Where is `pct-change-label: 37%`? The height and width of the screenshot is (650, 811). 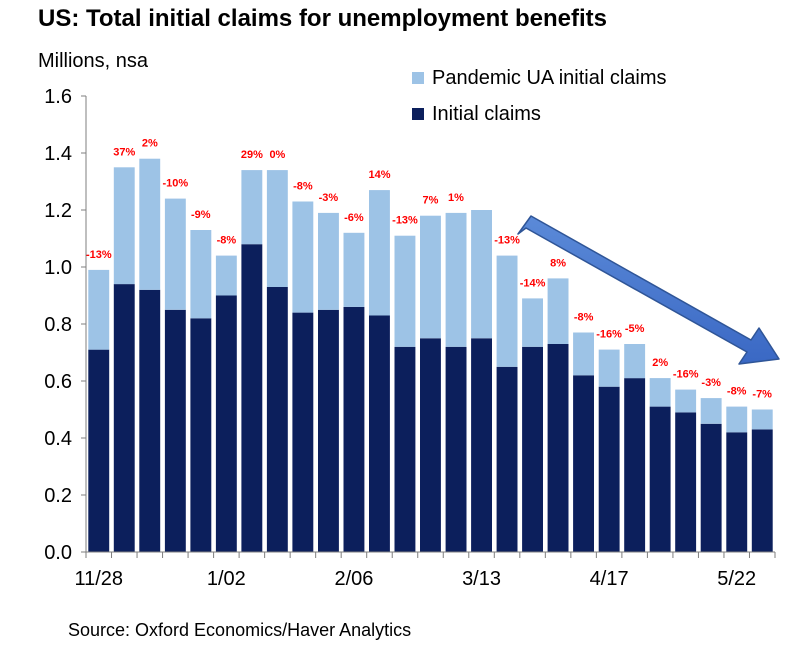 pct-change-label: 37% is located at coordinates (124, 152).